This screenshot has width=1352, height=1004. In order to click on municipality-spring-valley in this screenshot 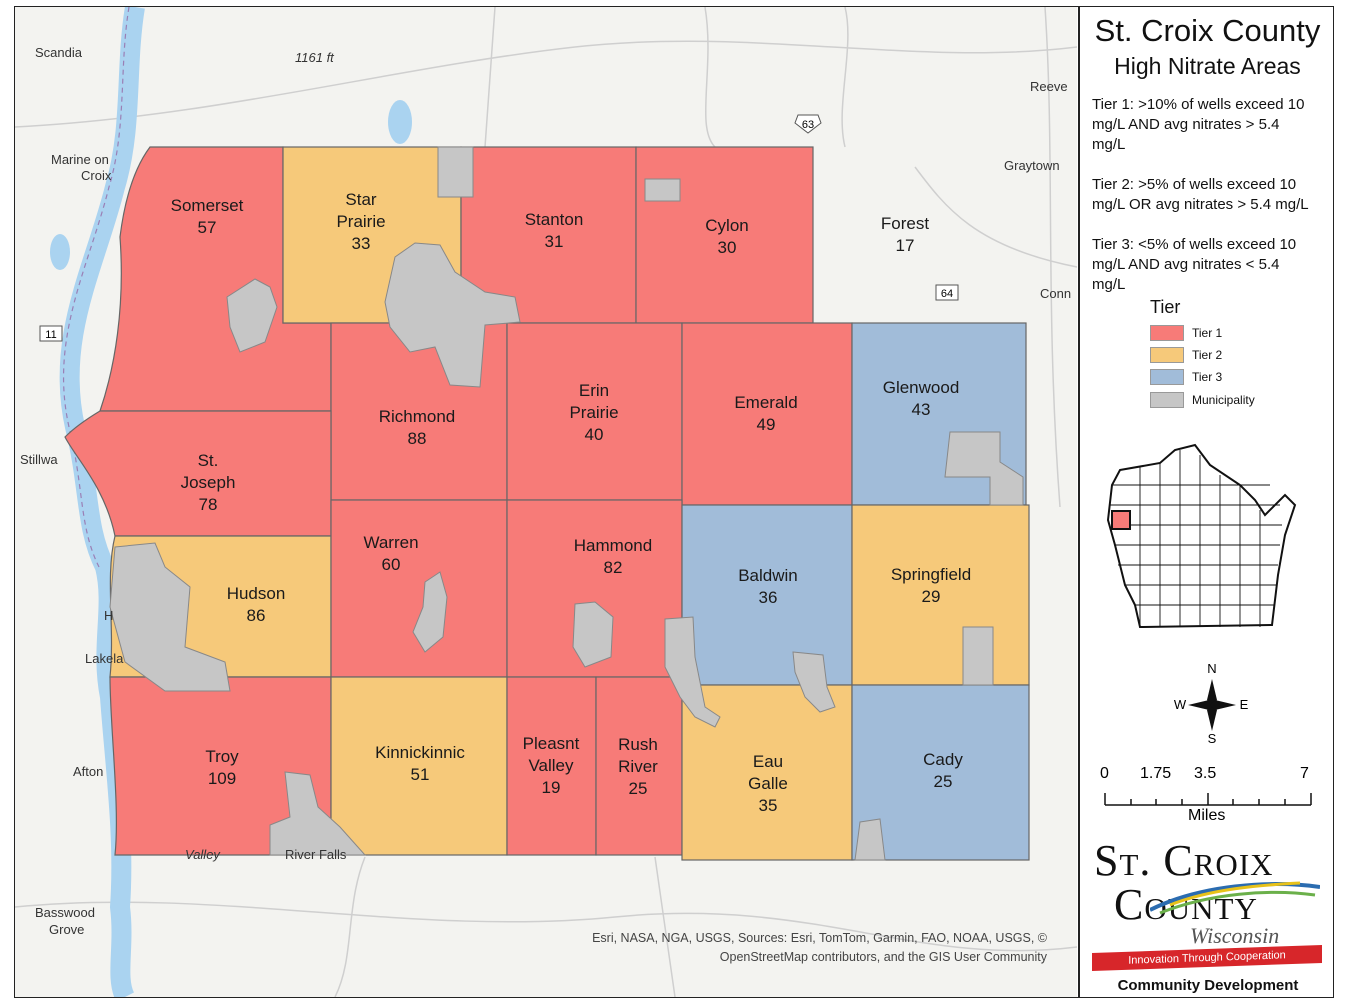, I will do `click(978, 656)`.